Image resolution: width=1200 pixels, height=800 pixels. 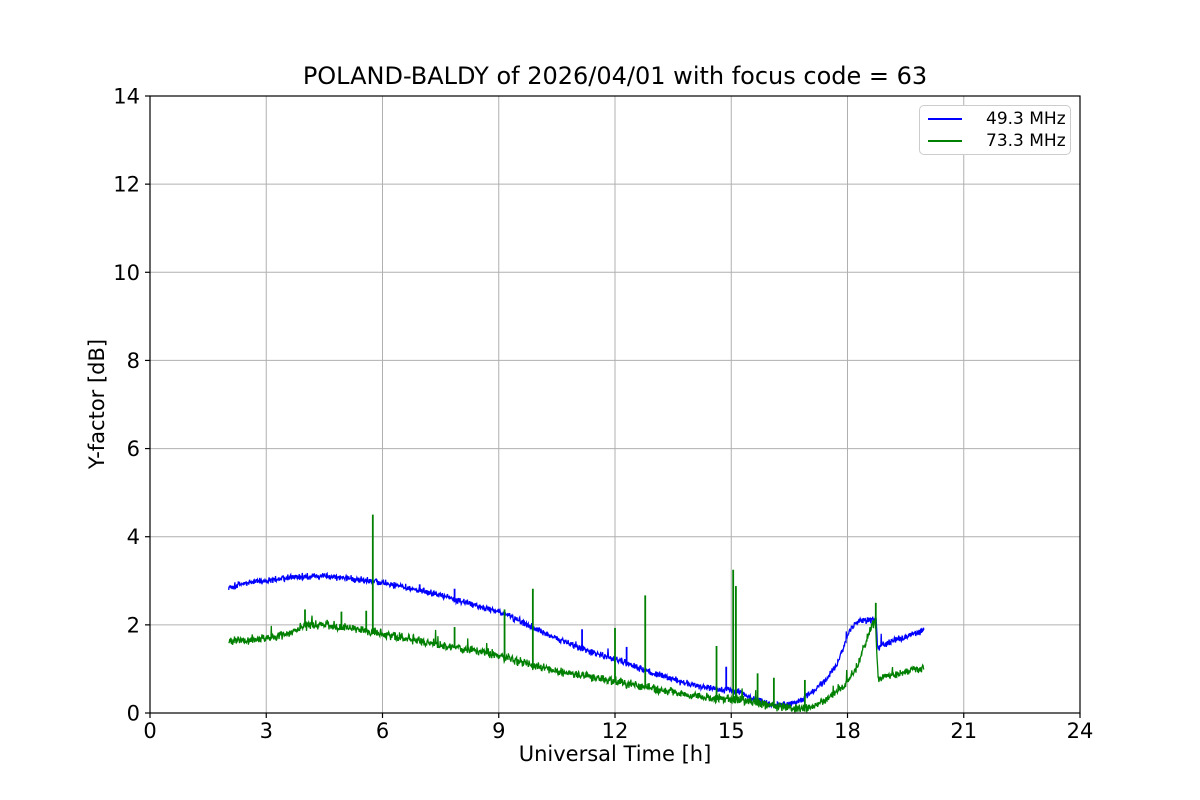 What do you see at coordinates (133, 361) in the screenshot?
I see `y-tick-label: 8` at bounding box center [133, 361].